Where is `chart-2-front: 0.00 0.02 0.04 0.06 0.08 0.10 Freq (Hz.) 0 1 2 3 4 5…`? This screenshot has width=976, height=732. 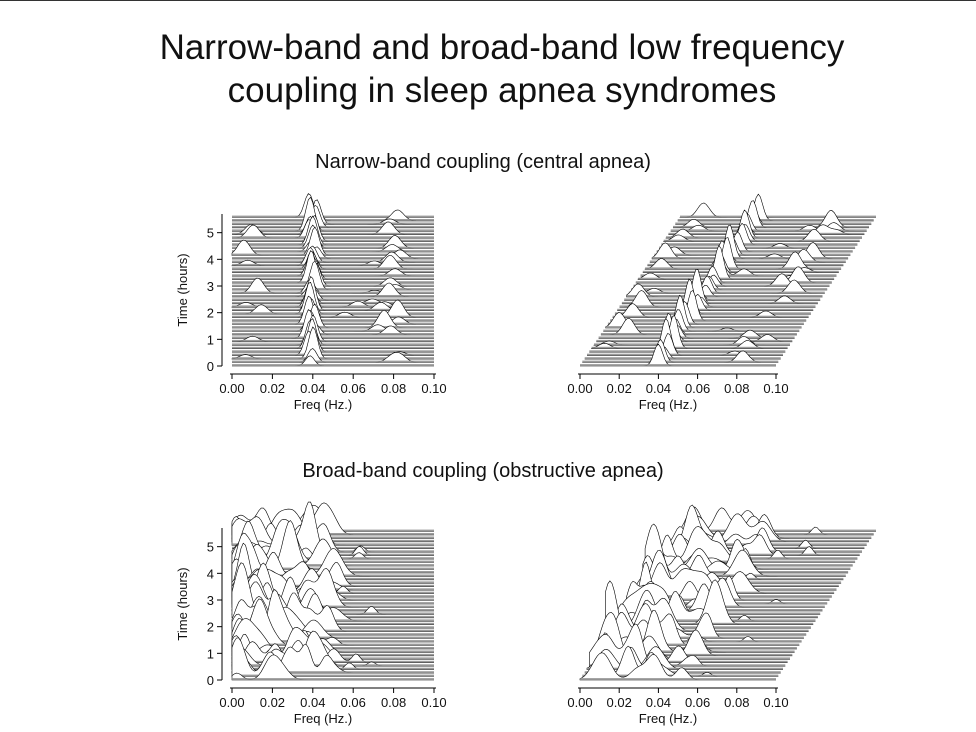
chart-2-front: 0.00 0.02 0.04 0.06 0.08 0.10 Freq (Hz.) 0 1 2 3 4 5… is located at coordinates (311, 613).